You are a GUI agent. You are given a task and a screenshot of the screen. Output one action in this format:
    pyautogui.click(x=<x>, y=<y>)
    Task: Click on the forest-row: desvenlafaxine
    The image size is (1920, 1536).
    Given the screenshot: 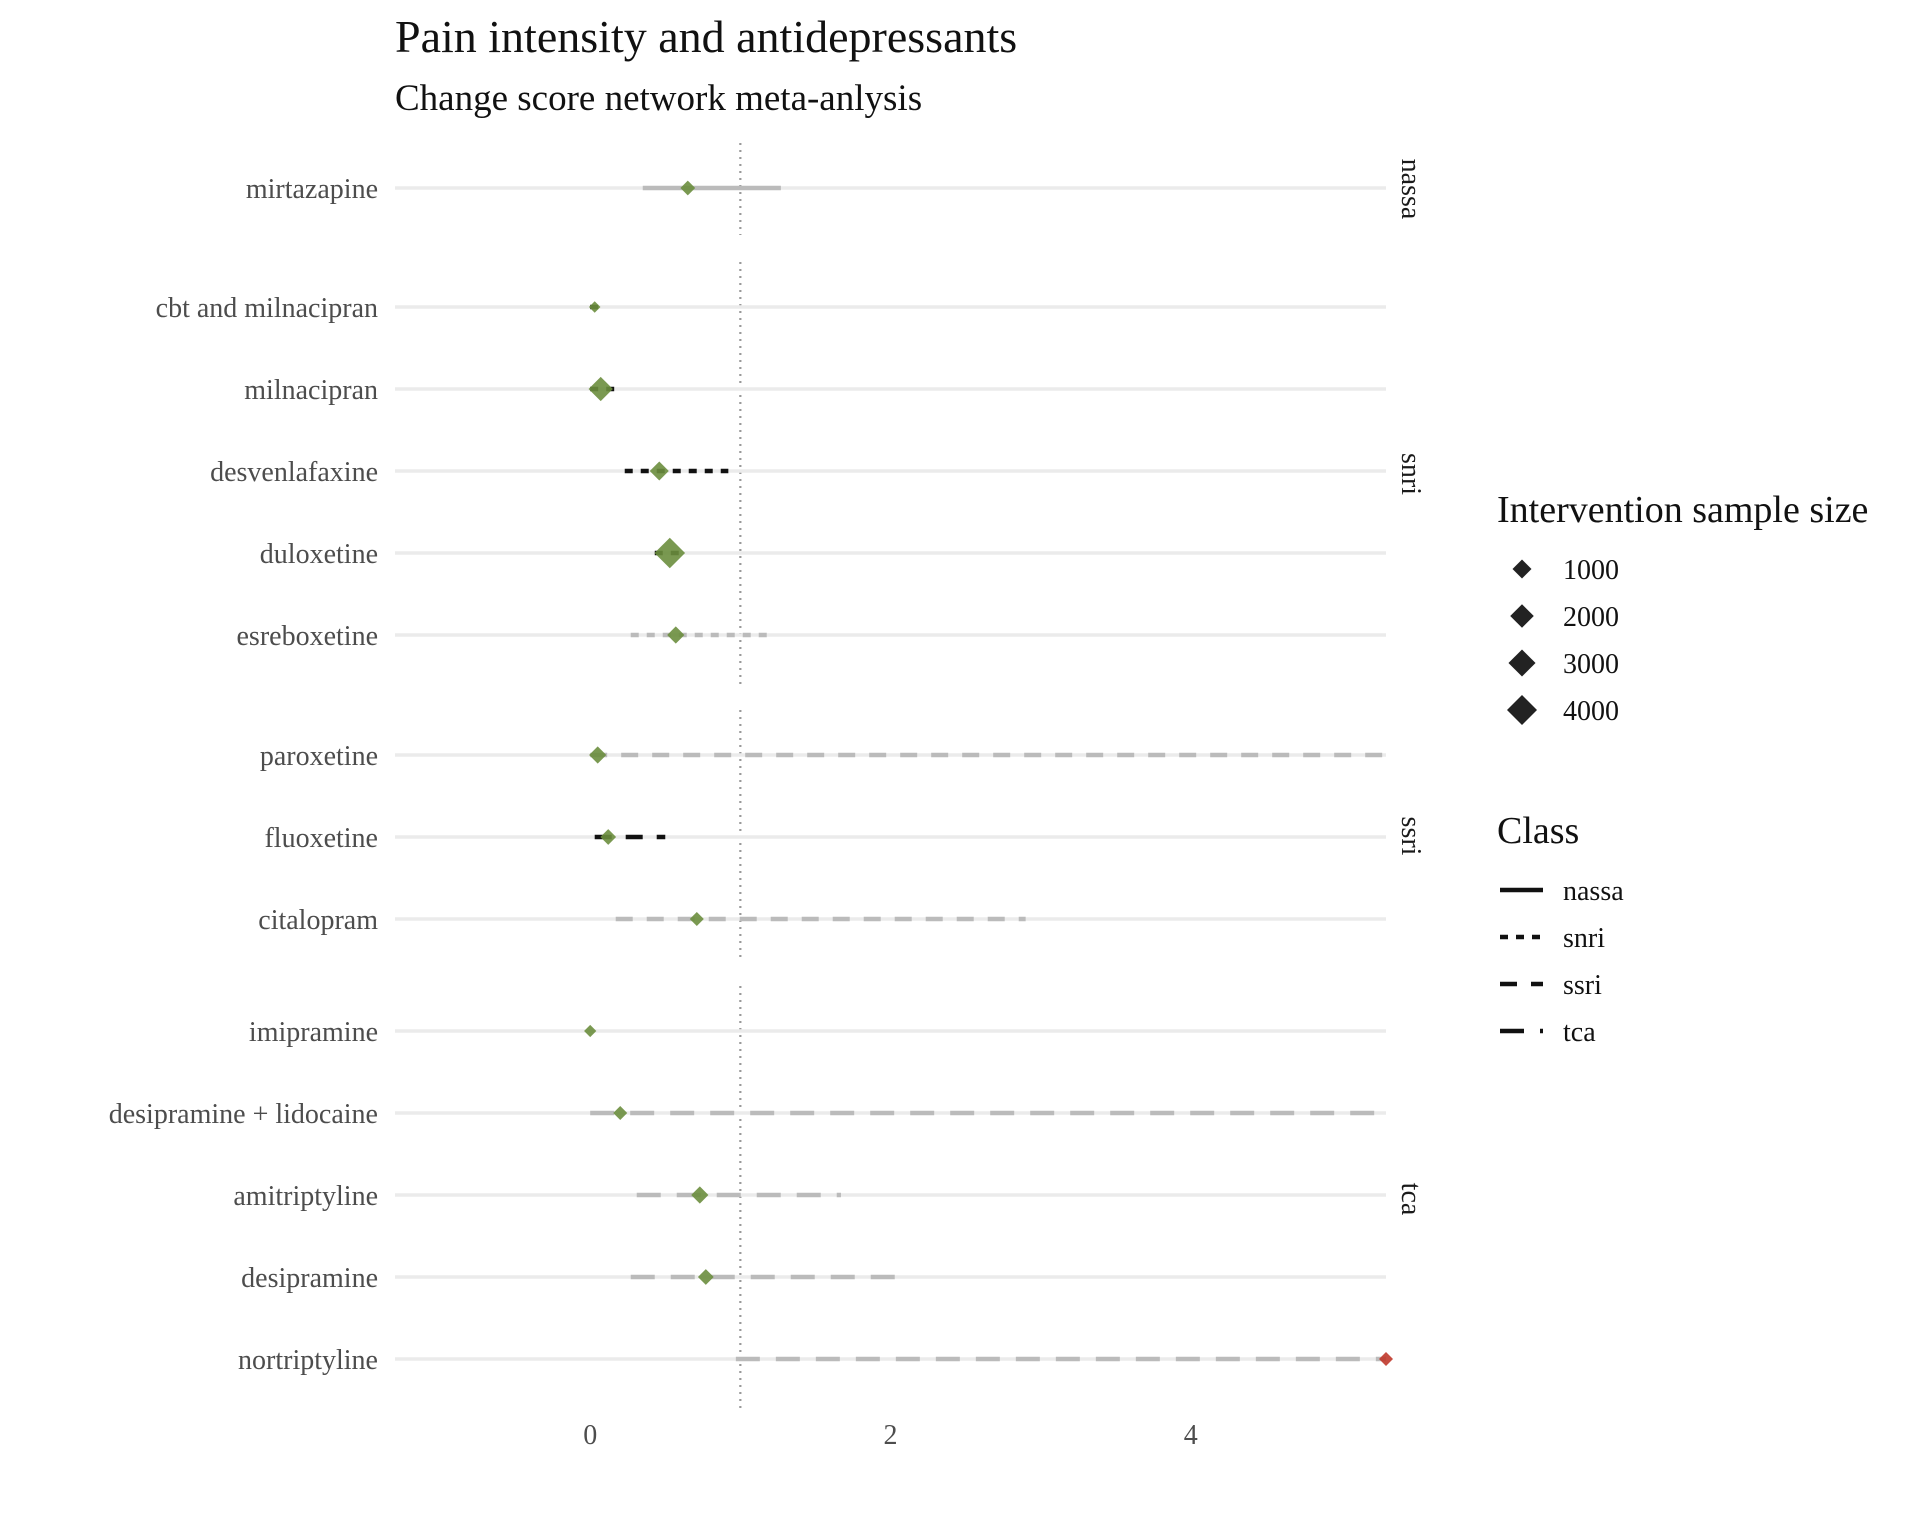 What is the action you would take?
    pyautogui.click(x=798, y=472)
    